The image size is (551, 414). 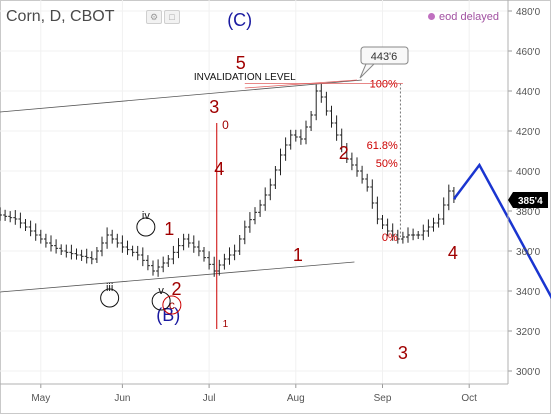 I want to click on wave-circle-v, so click(x=161, y=301).